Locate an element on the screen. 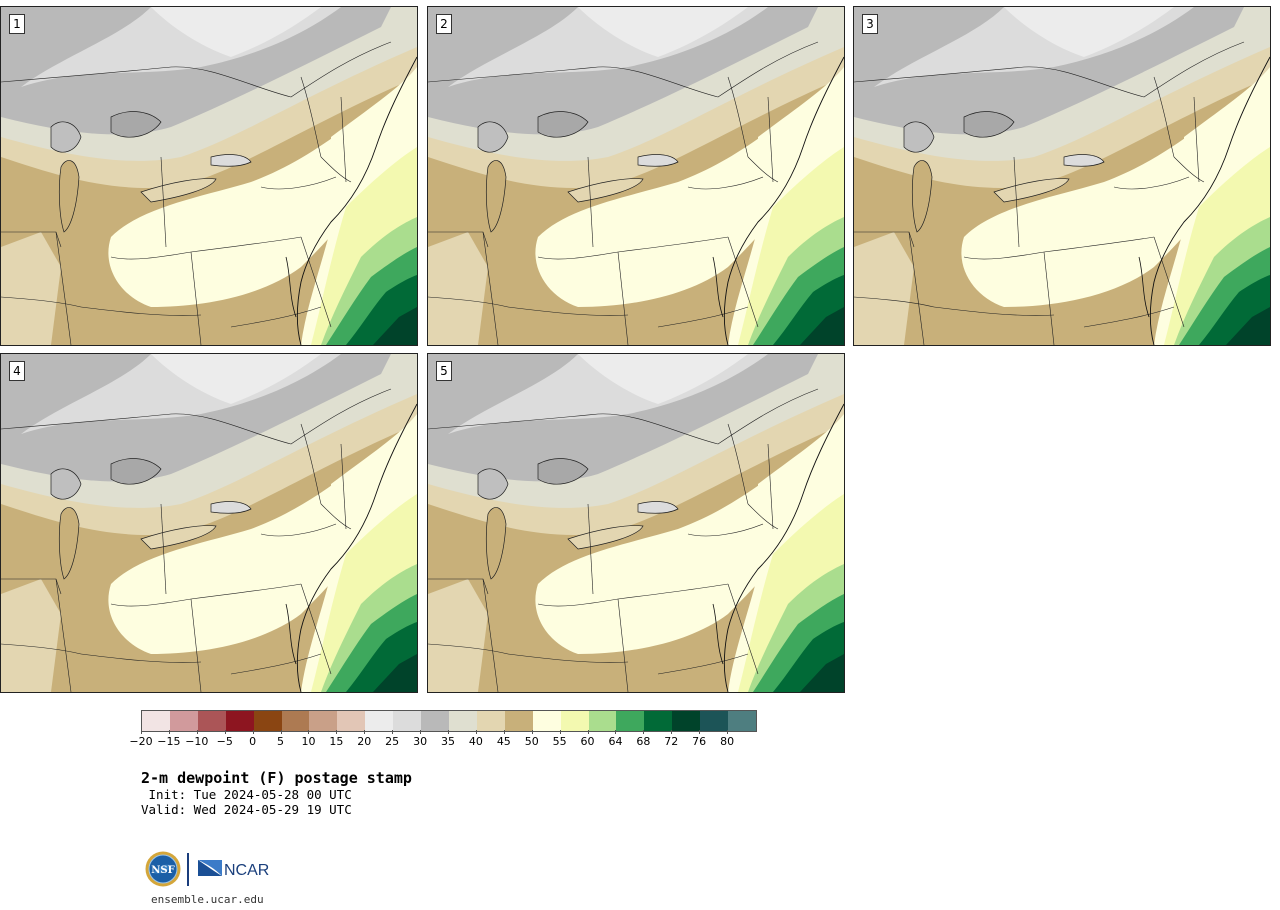 The height and width of the screenshot is (910, 1280). colorbar-tick-label: 40 is located at coordinates (475, 741).